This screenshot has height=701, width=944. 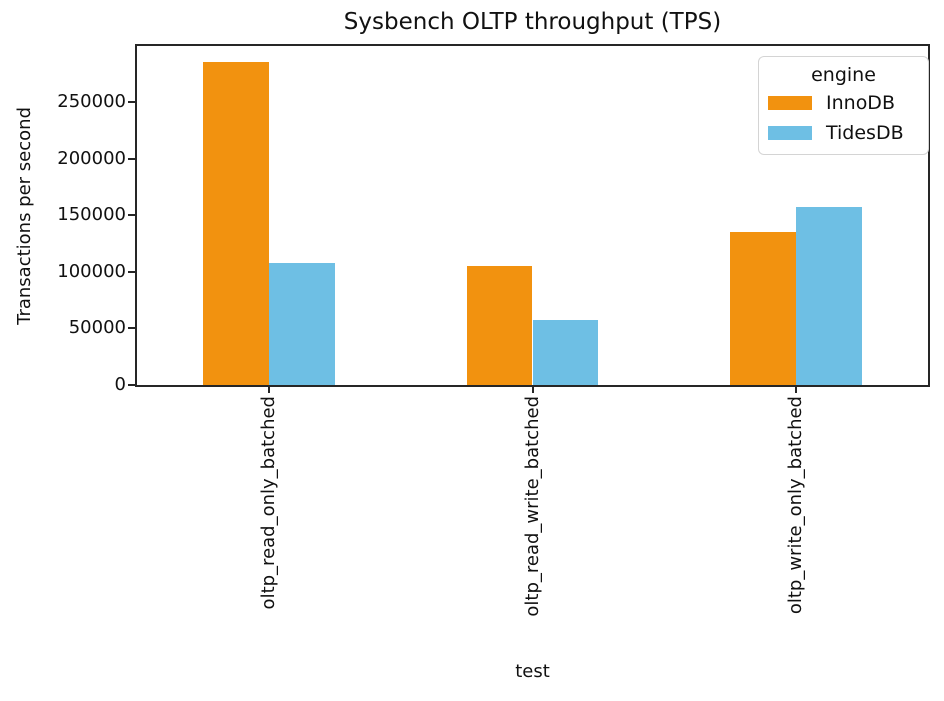 I want to click on y-tick-label: 200000, so click(x=91, y=158).